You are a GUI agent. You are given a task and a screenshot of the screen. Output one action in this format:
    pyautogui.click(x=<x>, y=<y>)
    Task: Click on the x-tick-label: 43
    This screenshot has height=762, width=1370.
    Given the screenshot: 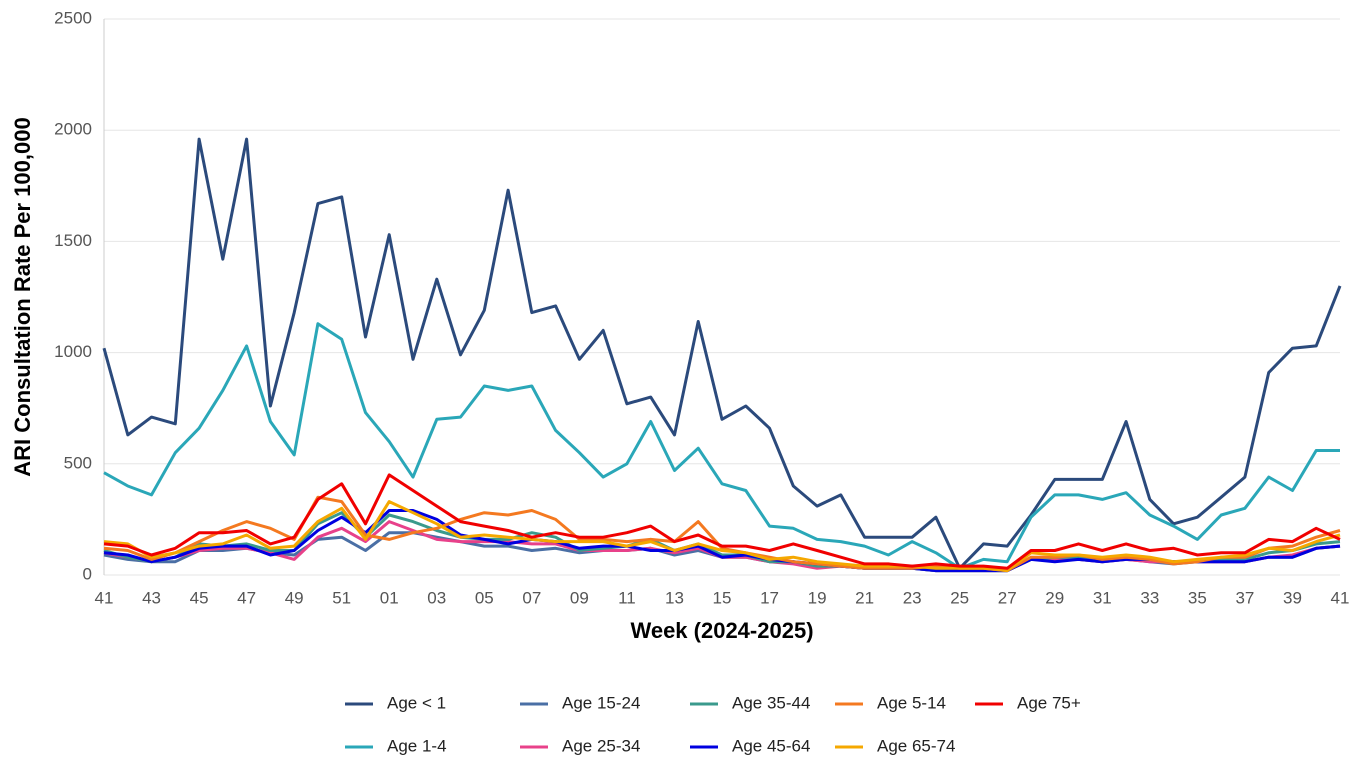 What is the action you would take?
    pyautogui.click(x=151, y=597)
    